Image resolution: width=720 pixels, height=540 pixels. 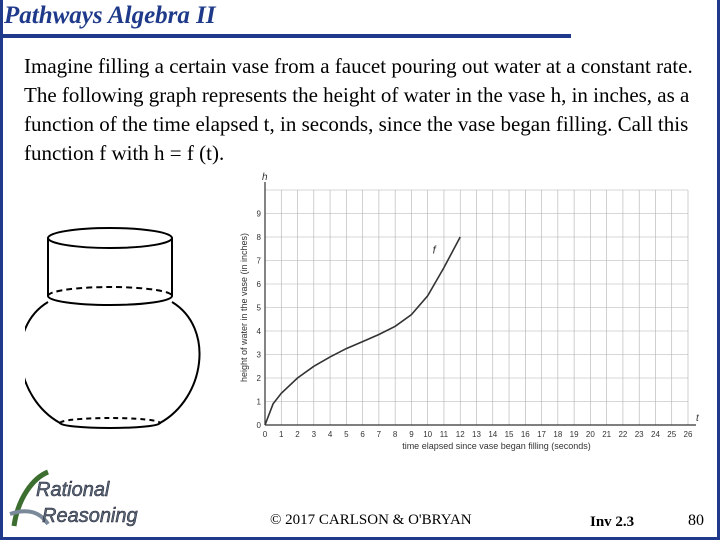 What do you see at coordinates (698, 418) in the screenshot?
I see `x-axis-variable: t` at bounding box center [698, 418].